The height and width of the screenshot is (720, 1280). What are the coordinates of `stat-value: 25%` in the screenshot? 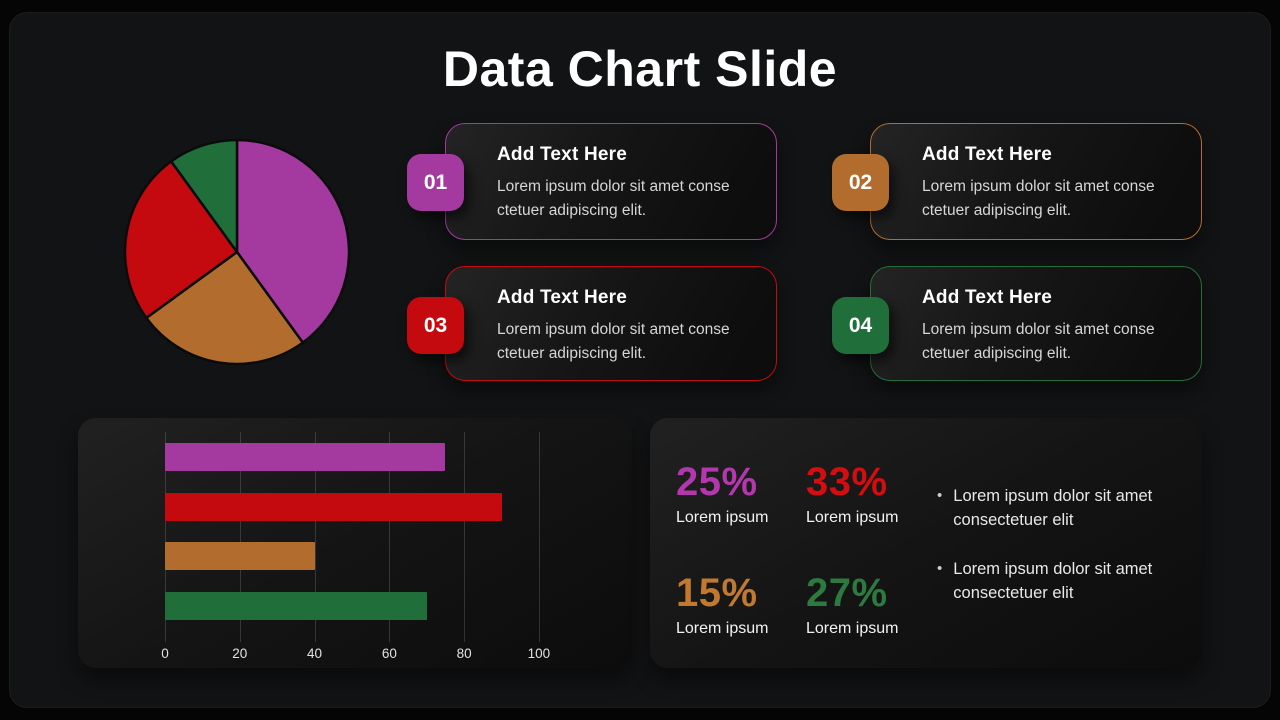 It's located at (717, 482).